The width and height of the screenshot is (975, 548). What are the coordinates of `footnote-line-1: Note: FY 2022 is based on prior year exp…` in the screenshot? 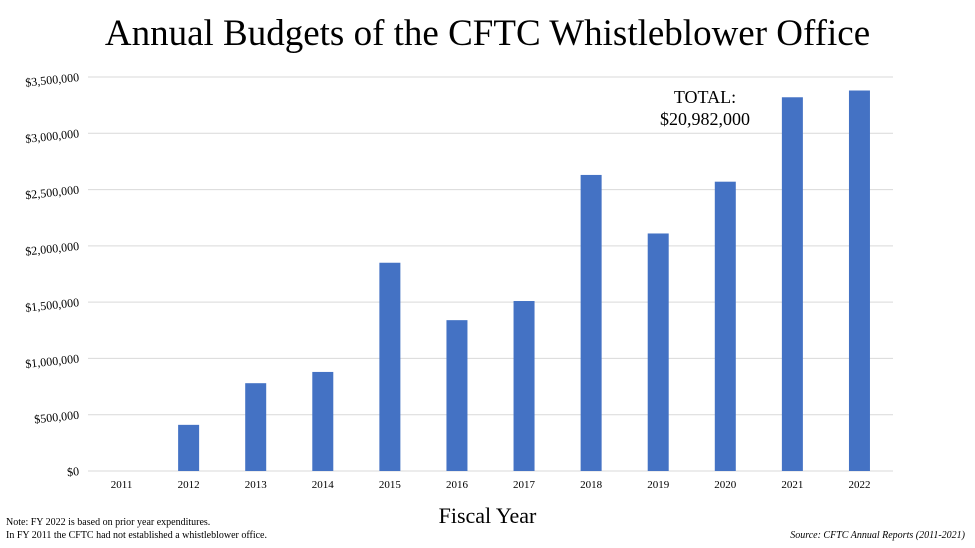 It's located at (108, 522).